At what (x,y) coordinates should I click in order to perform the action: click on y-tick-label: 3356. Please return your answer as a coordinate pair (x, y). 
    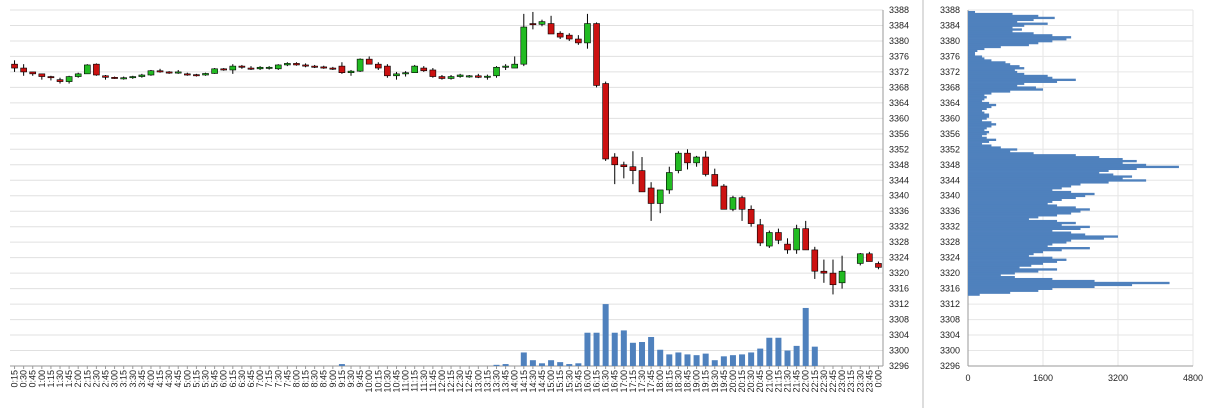
    Looking at the image, I should click on (899, 134).